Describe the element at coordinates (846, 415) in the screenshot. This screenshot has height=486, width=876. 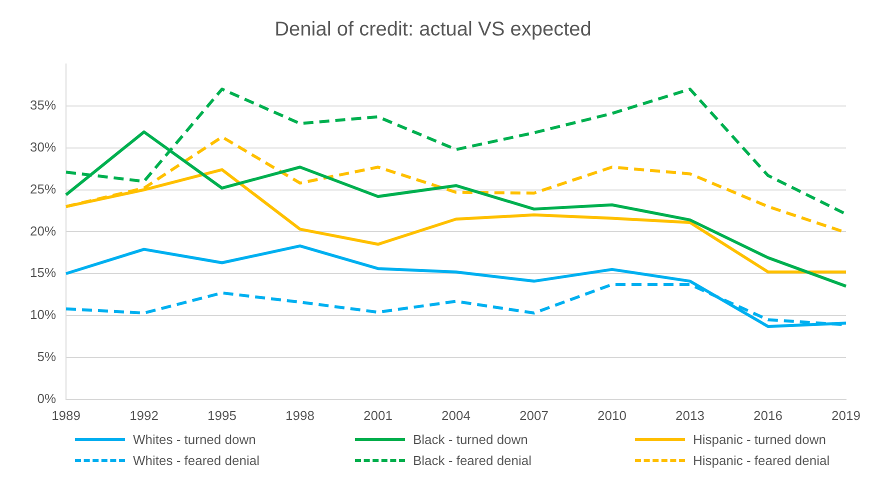
I see `x-tick-label: 2019` at that location.